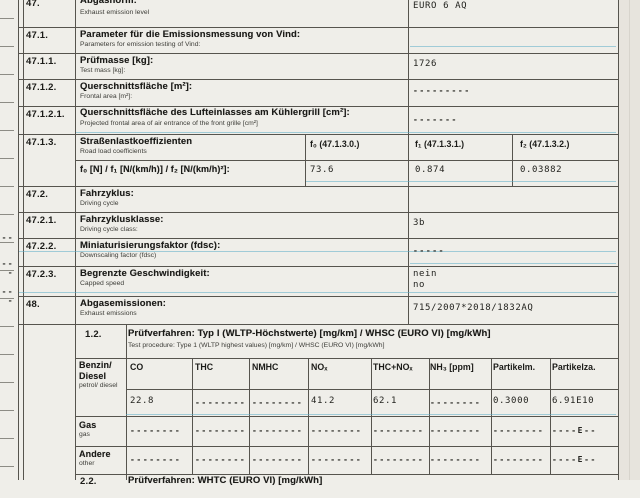 The image size is (640, 498). I want to click on item-number: 47.1.2.1., so click(45, 114).